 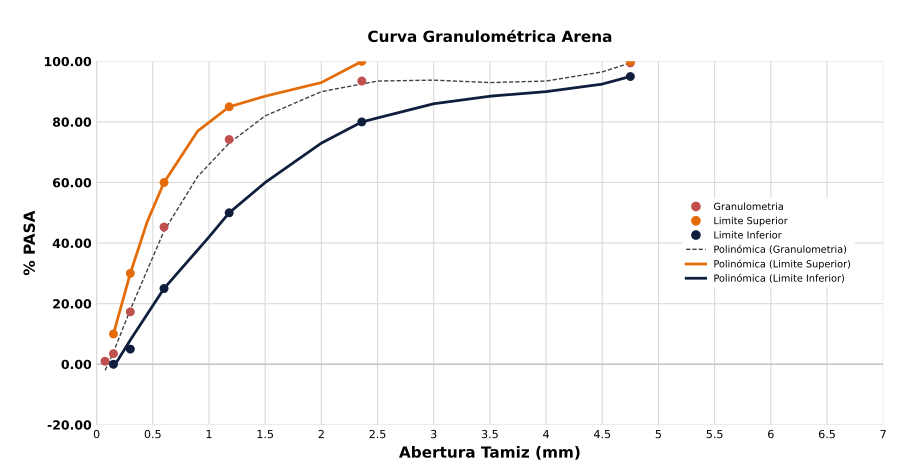 What do you see at coordinates (72, 243) in the screenshot?
I see `y-tick-label: 40.00` at bounding box center [72, 243].